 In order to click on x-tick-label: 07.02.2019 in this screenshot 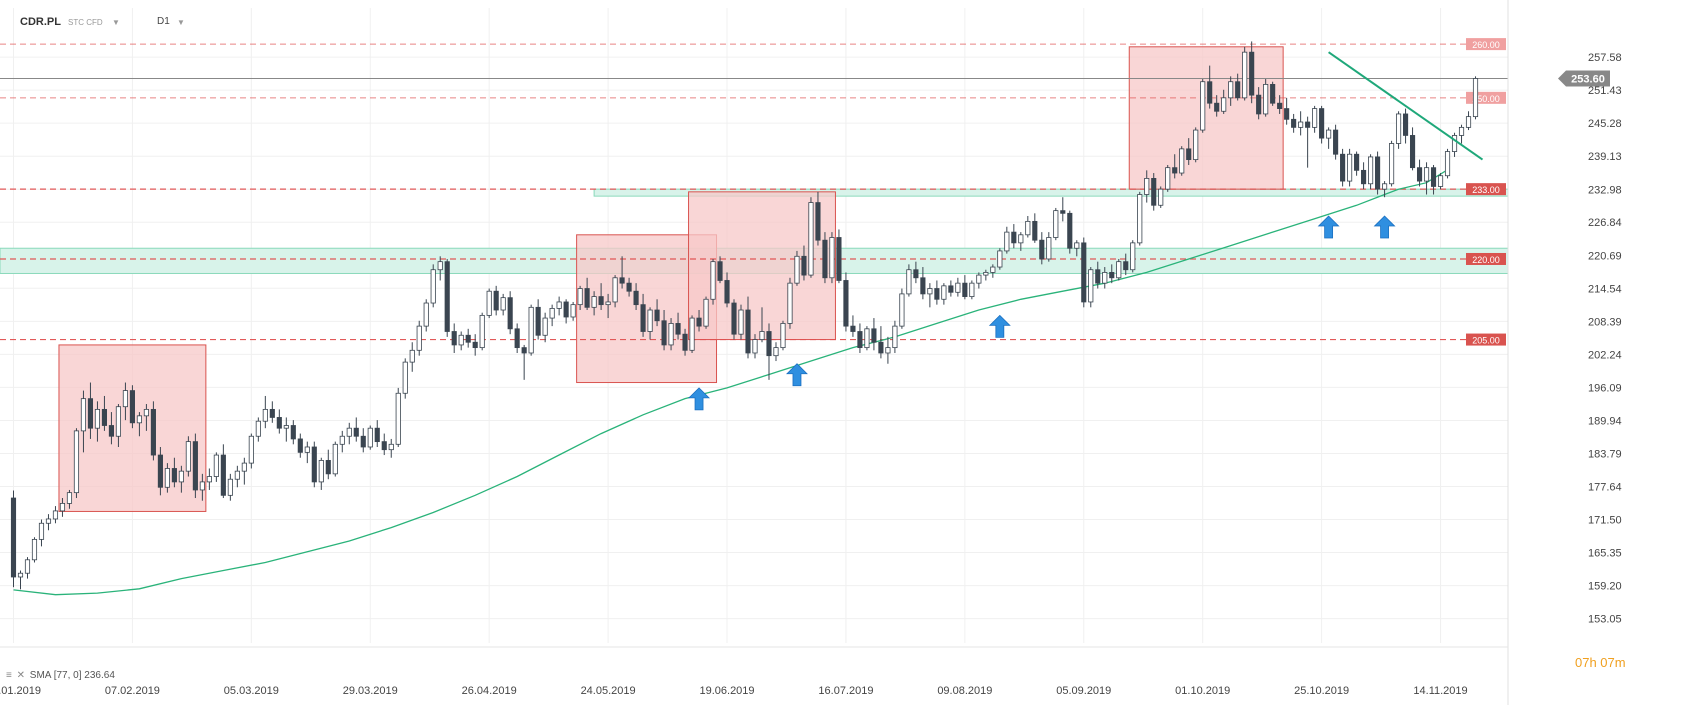, I will do `click(132, 691)`.